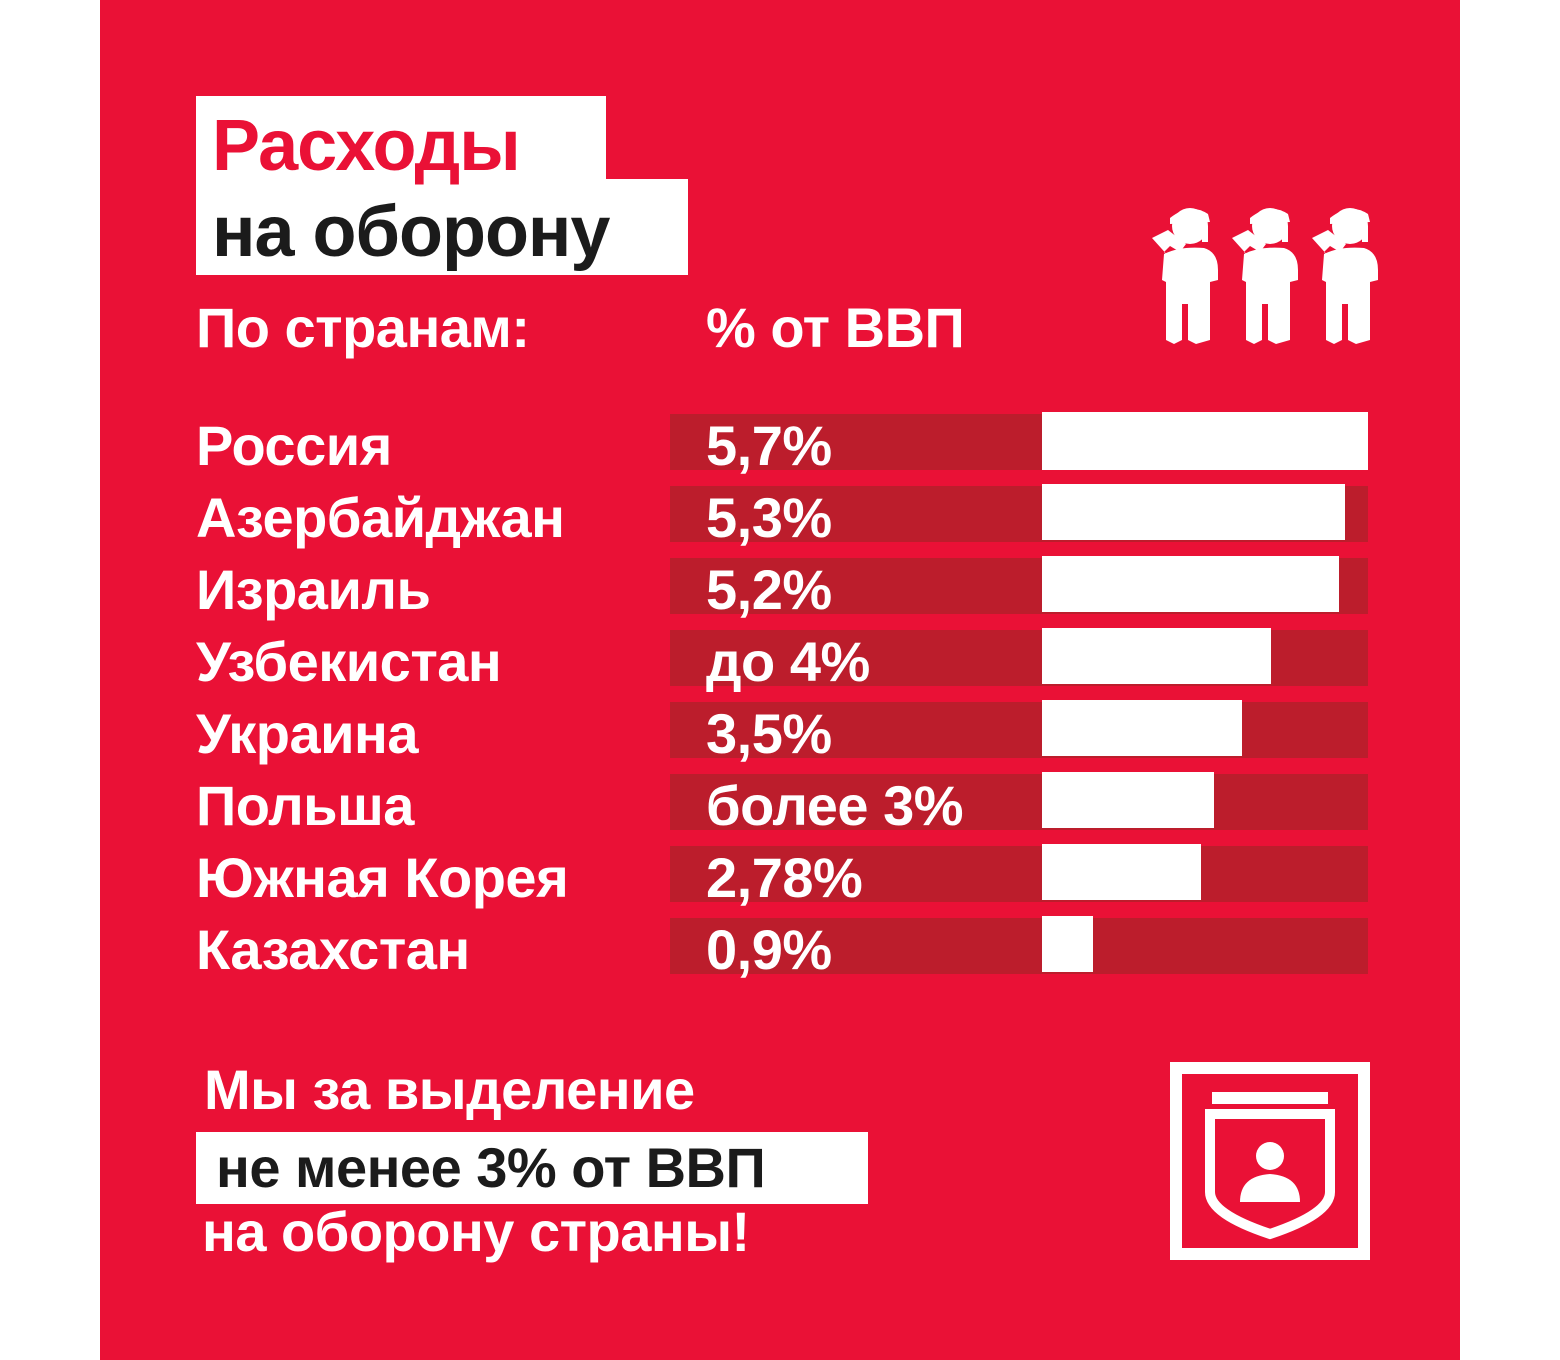  What do you see at coordinates (769, 733) in the screenshot?
I see `value-label: 3,5%` at bounding box center [769, 733].